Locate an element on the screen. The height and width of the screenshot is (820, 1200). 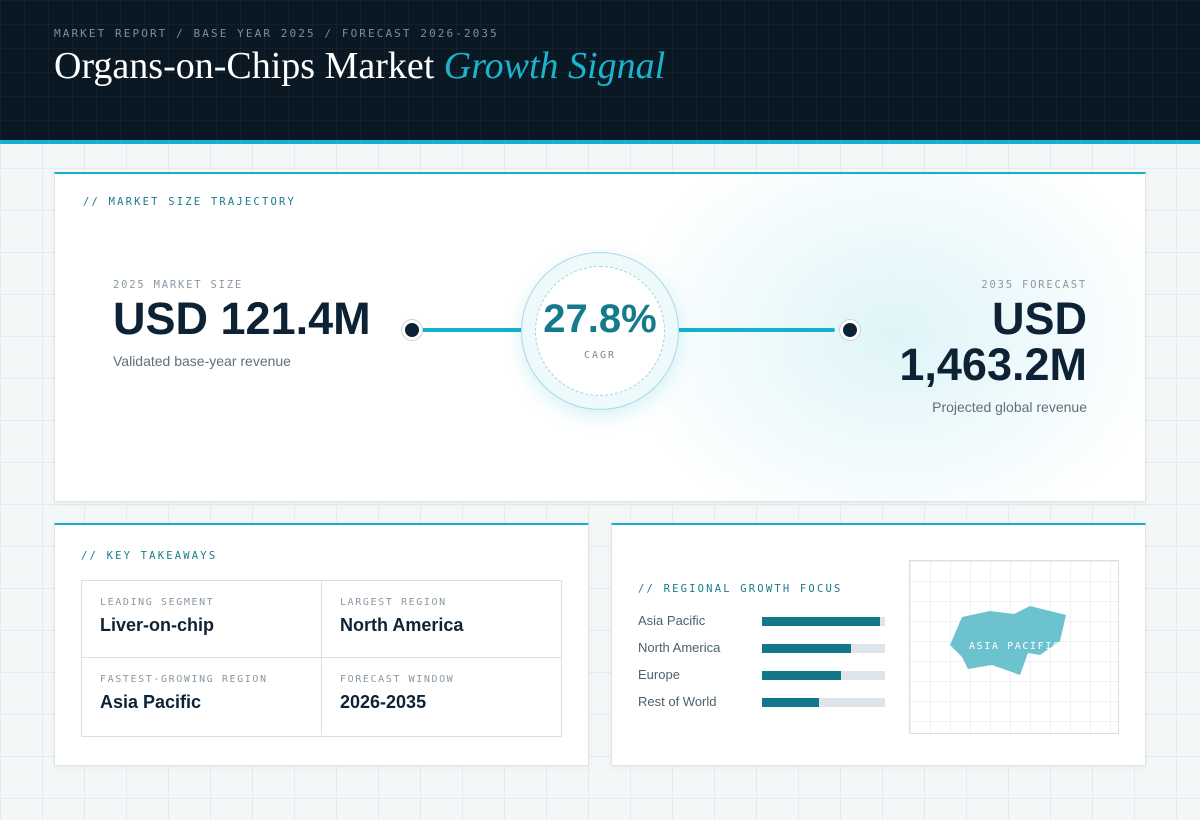
cagr-label: CAGR is located at coordinates (600, 355).